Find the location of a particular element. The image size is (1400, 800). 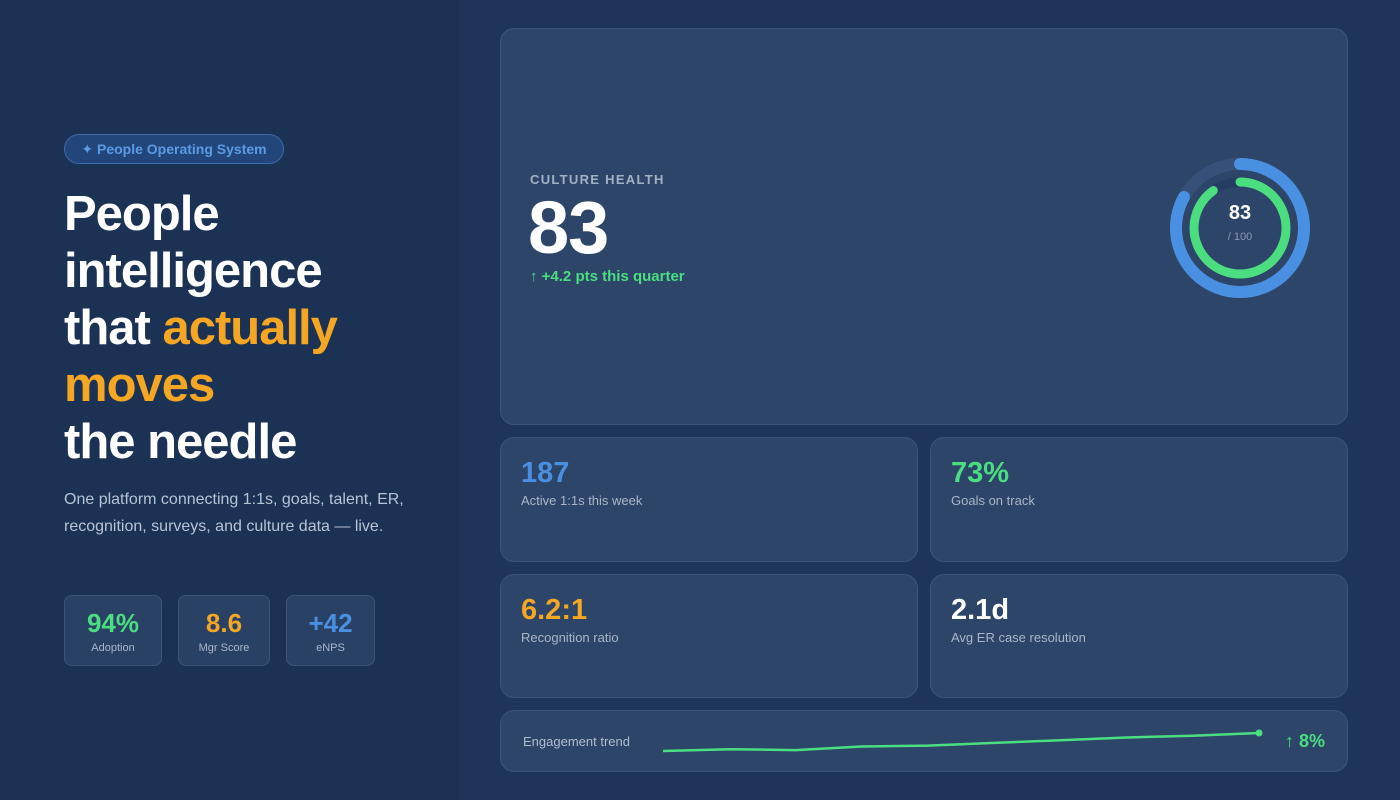

stat-value: 187 is located at coordinates (545, 473).